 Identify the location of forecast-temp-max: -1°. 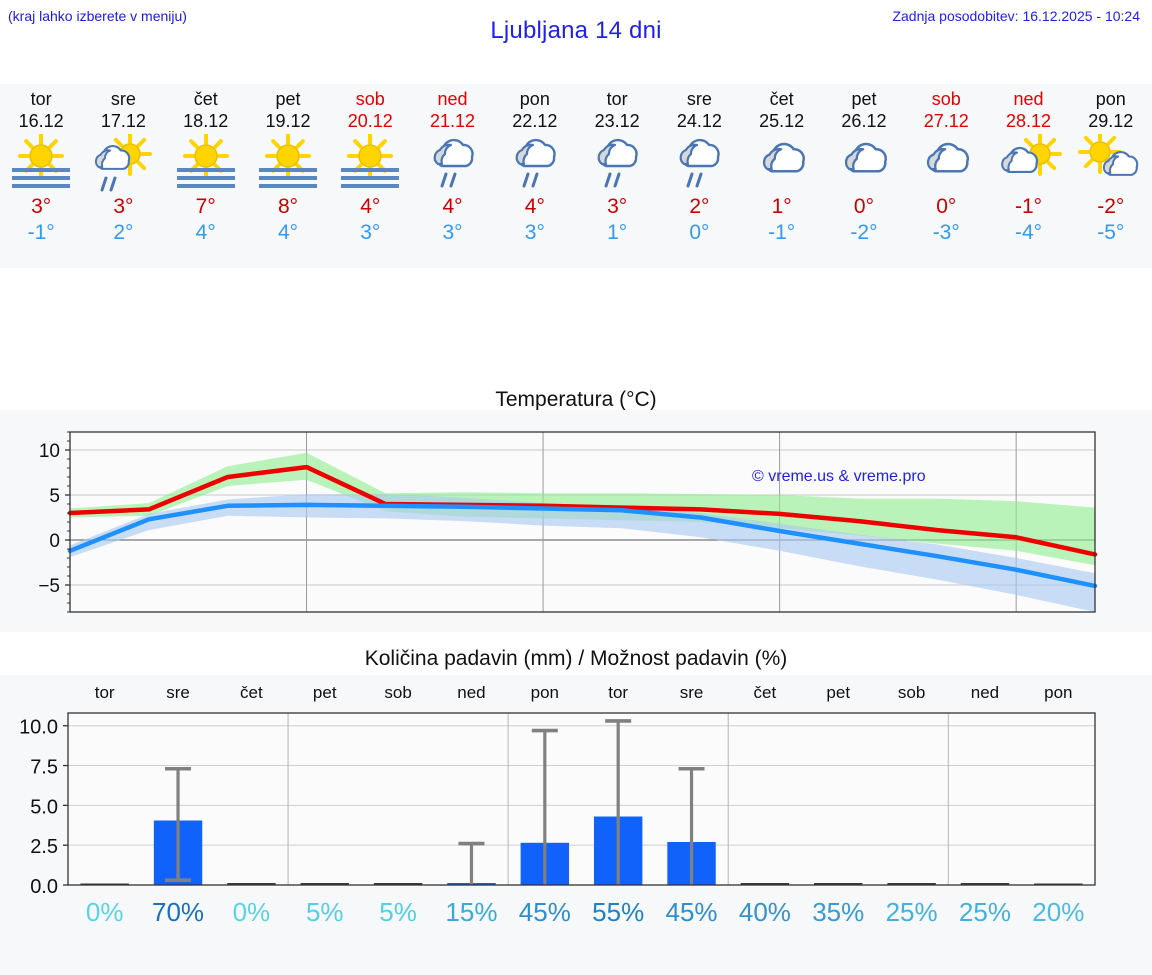
(1028, 206).